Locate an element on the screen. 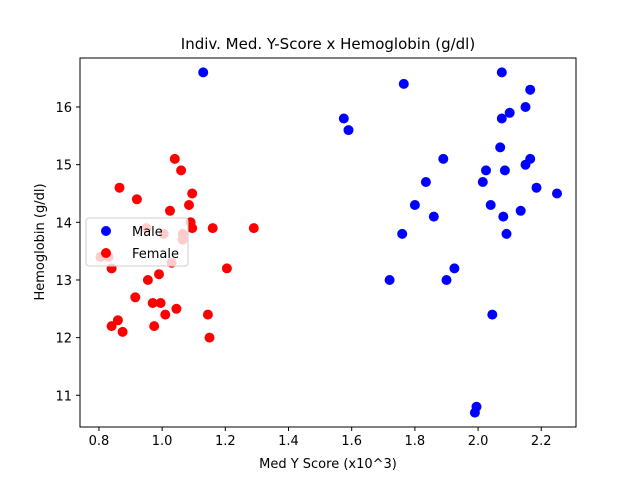 The height and width of the screenshot is (480, 640). y-tick-label-4: 15 is located at coordinates (63, 166).